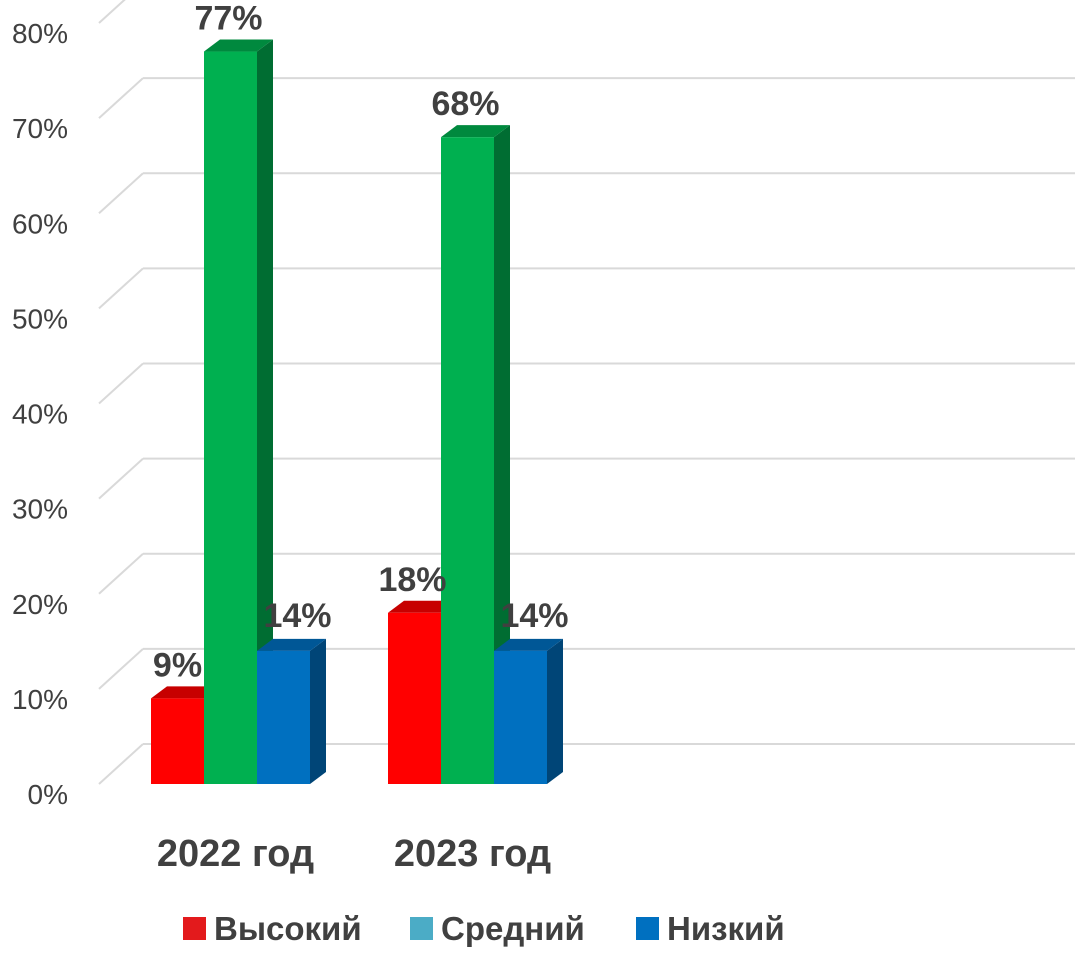 The width and height of the screenshot is (1075, 953). What do you see at coordinates (40, 128) in the screenshot?
I see `y-tick-label: 70%` at bounding box center [40, 128].